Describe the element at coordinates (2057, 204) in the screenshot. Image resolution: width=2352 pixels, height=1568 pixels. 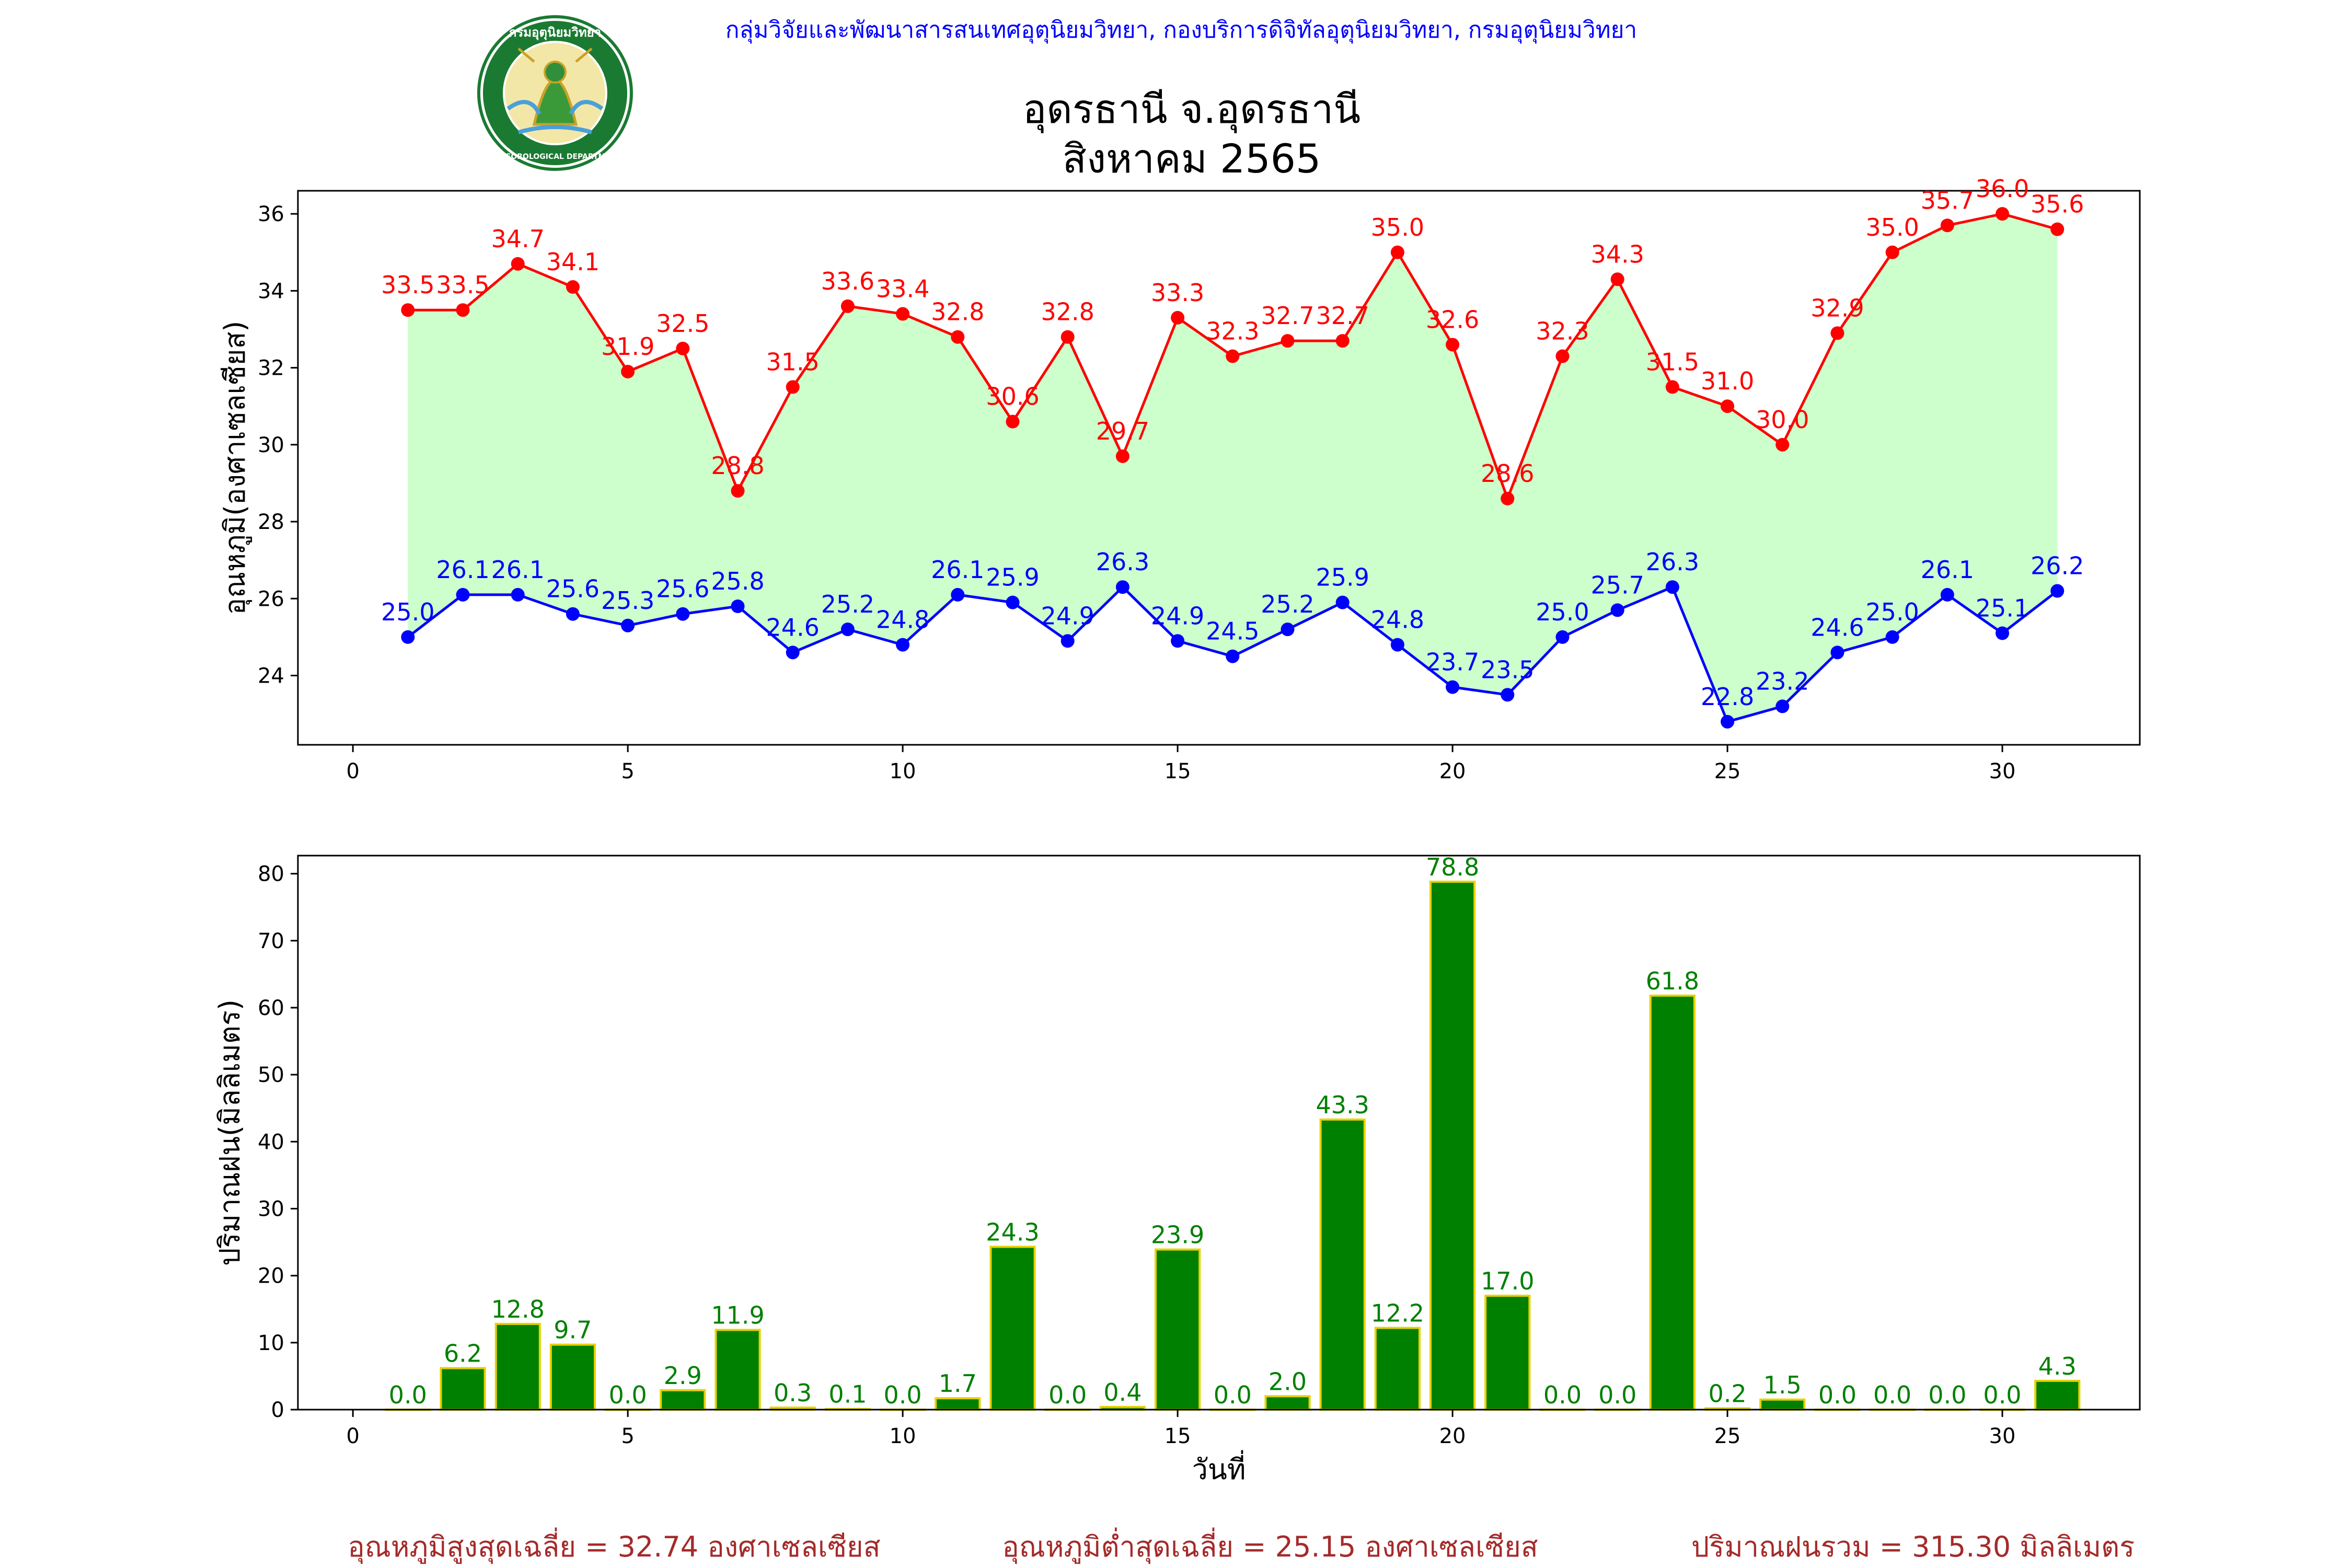
I see `temp-max-label: 35.6` at that location.